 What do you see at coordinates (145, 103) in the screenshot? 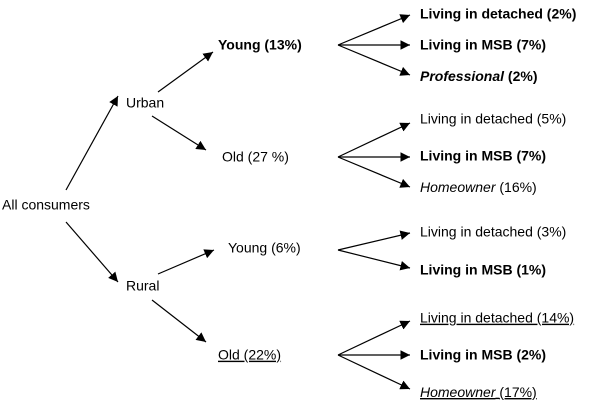
I see `branch-label: Urban` at bounding box center [145, 103].